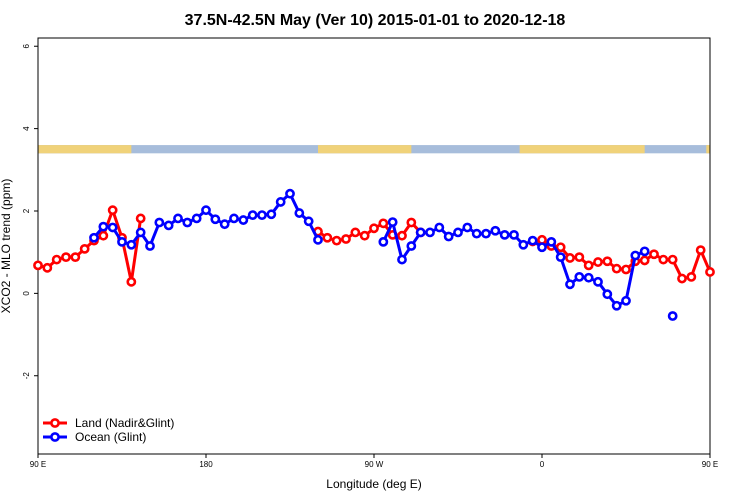  Describe the element at coordinates (710, 464) in the screenshot. I see `x-tick-label: 90 E` at that location.